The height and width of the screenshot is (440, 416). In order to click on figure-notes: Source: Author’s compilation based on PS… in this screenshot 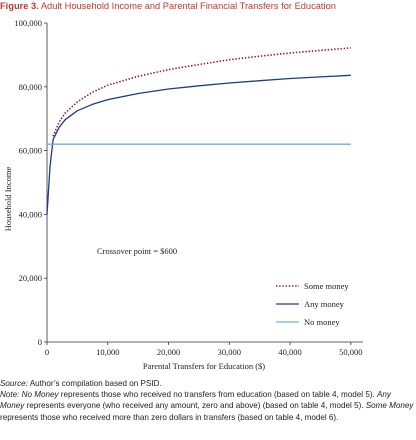, I will do `click(207, 400)`.